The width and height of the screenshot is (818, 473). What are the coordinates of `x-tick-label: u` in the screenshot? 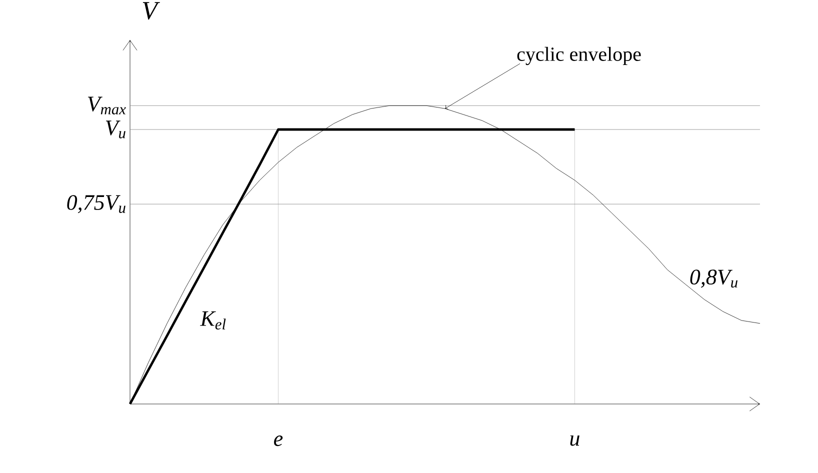 It's located at (575, 441).